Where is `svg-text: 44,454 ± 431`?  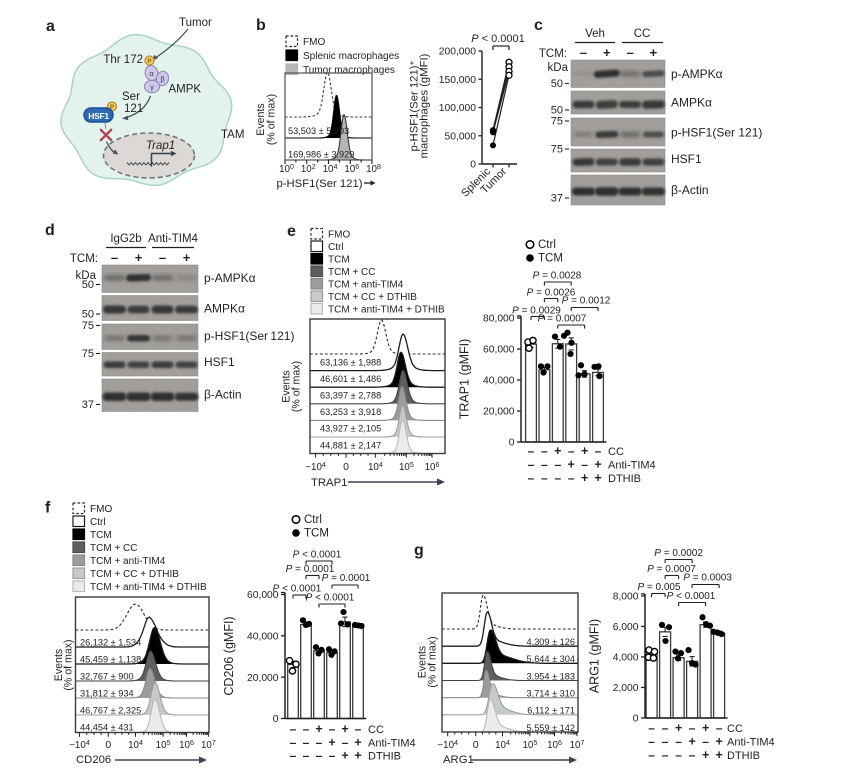
svg-text: 44,454 ± 431 is located at coordinates (107, 728).